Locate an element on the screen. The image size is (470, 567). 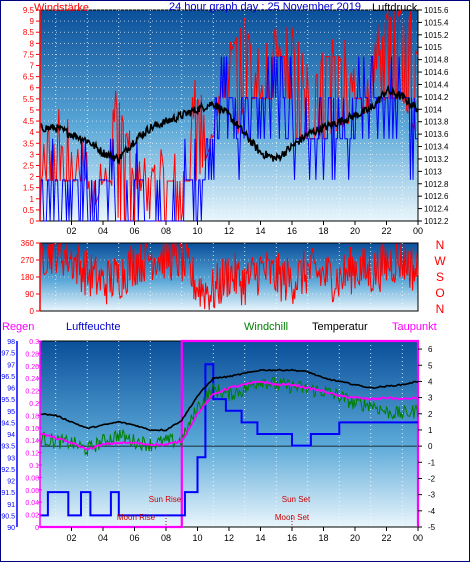
pressure-axis-tick-label: 1012.6 is located at coordinates (436, 196).